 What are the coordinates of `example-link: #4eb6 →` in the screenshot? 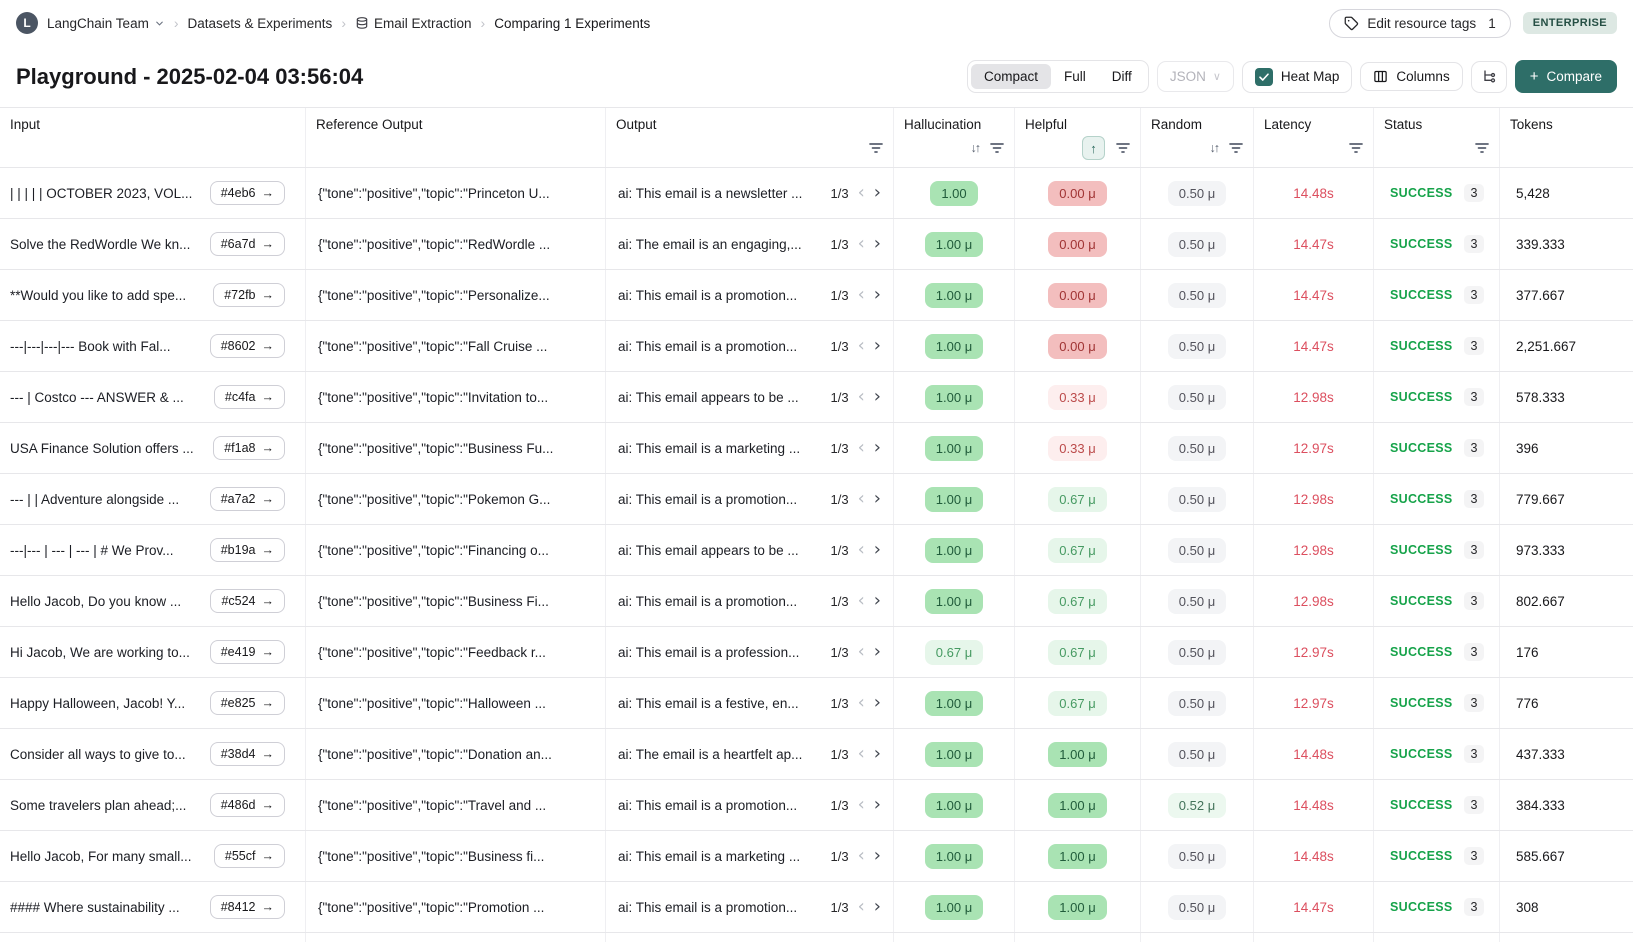 It's located at (247, 193).